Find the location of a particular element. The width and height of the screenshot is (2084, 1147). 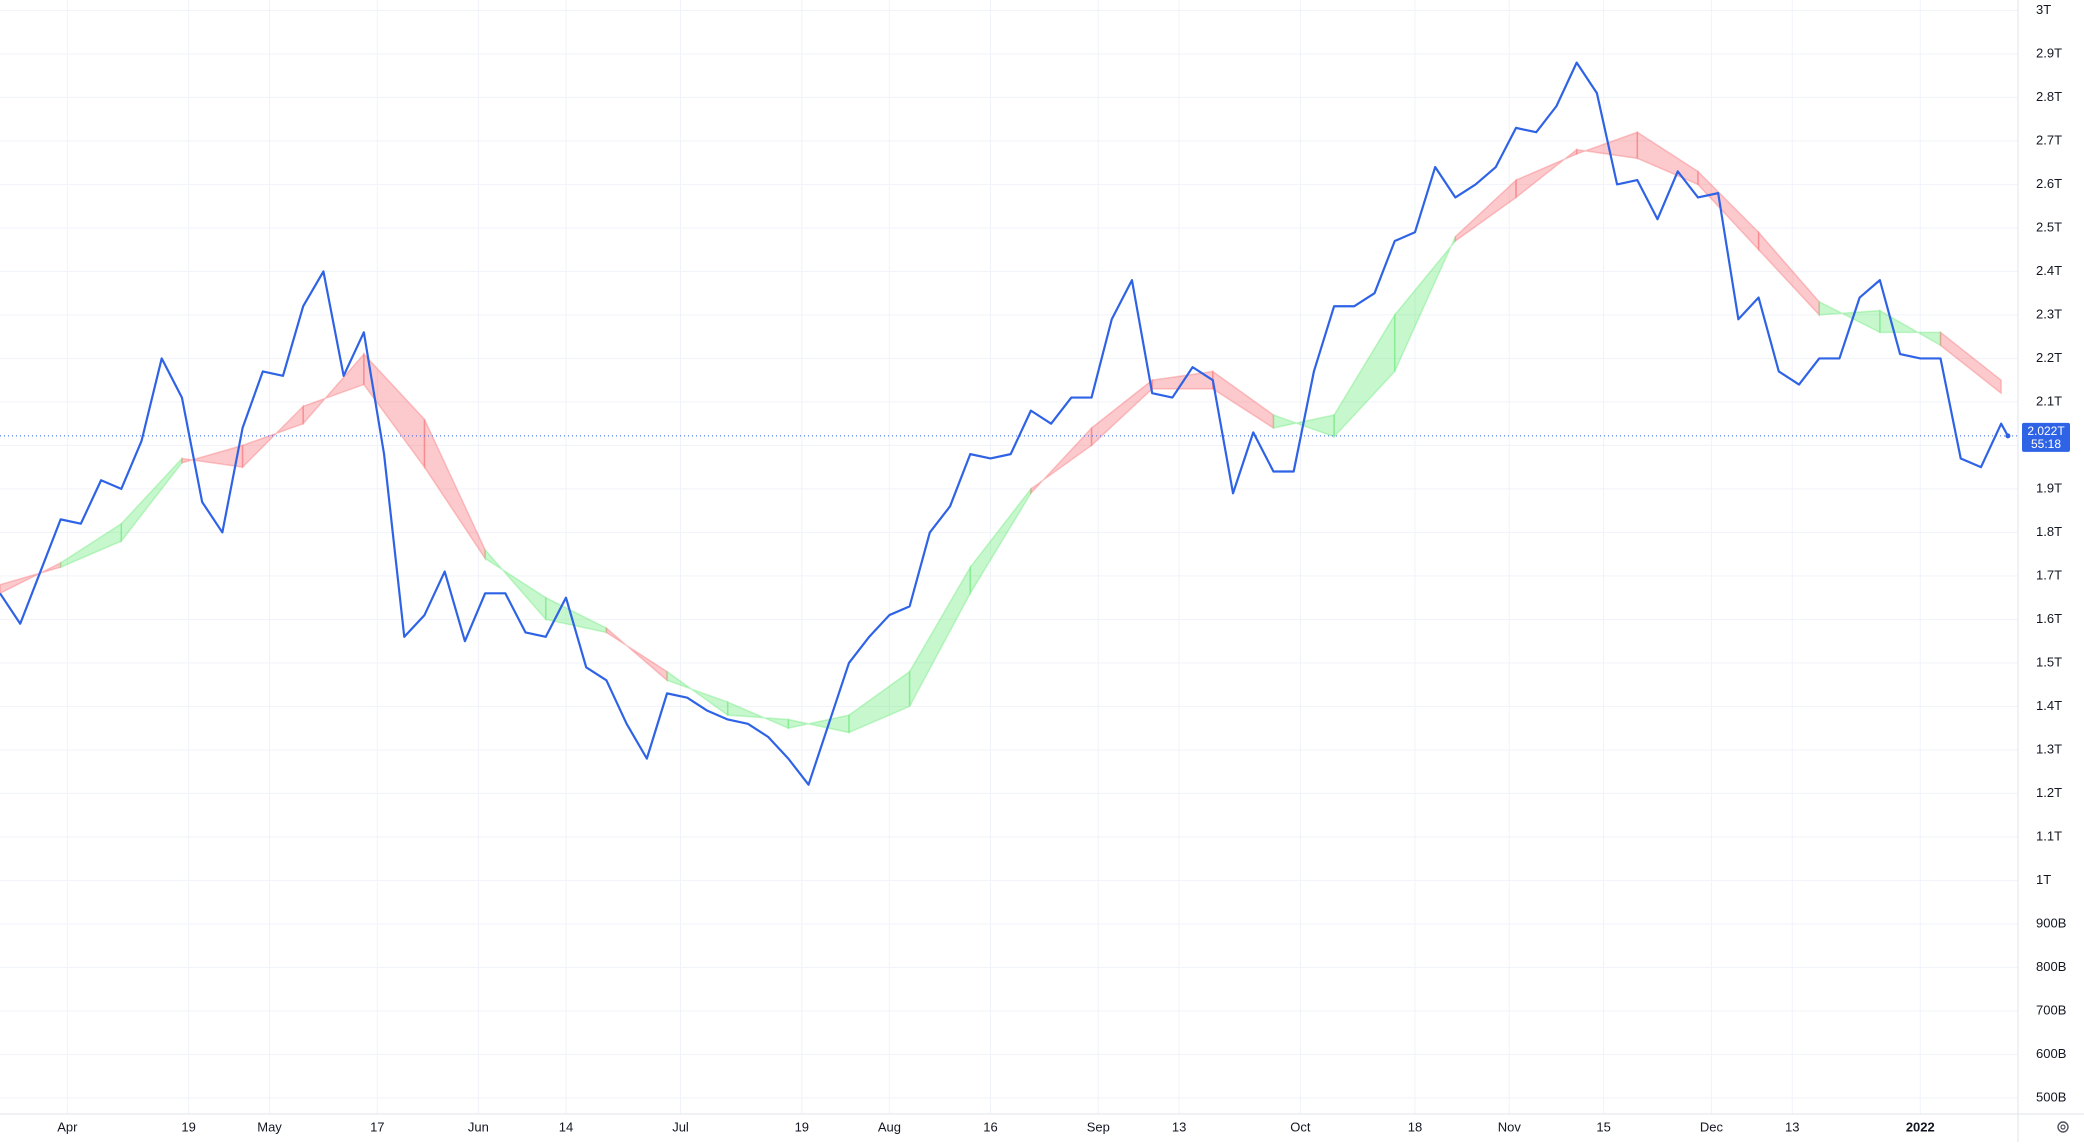

y-tick-label: 1.9T is located at coordinates (2049, 487).